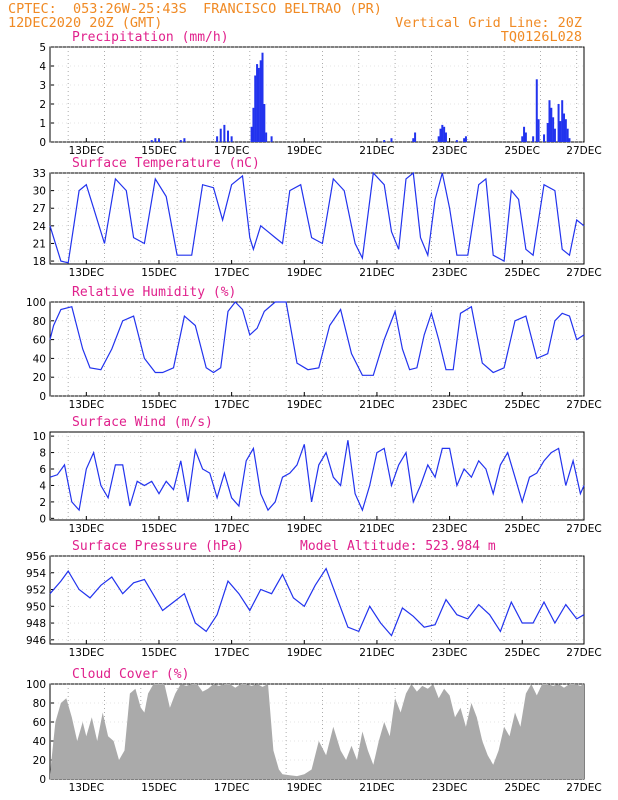  Describe the element at coordinates (39, 174) in the screenshot. I see `y-tick-label: 33` at that location.